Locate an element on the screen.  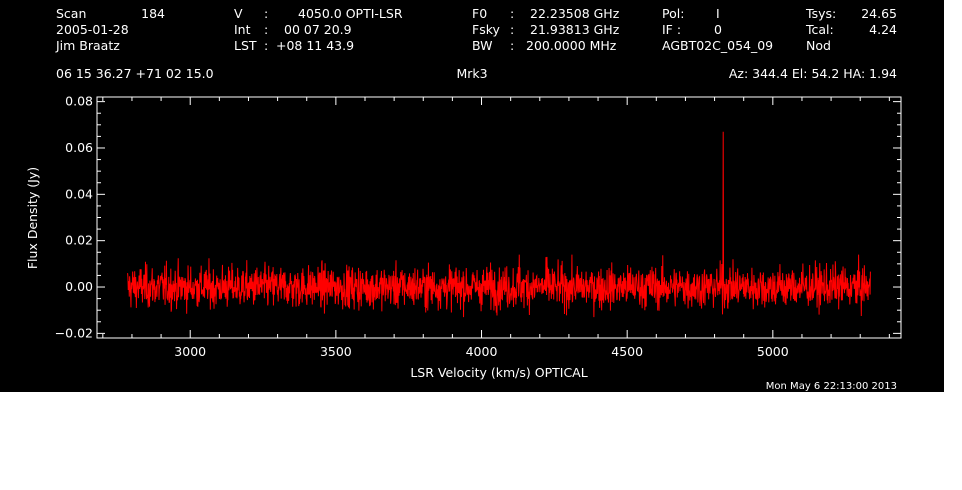
tsys-label: Tsys: is located at coordinates (820, 13).